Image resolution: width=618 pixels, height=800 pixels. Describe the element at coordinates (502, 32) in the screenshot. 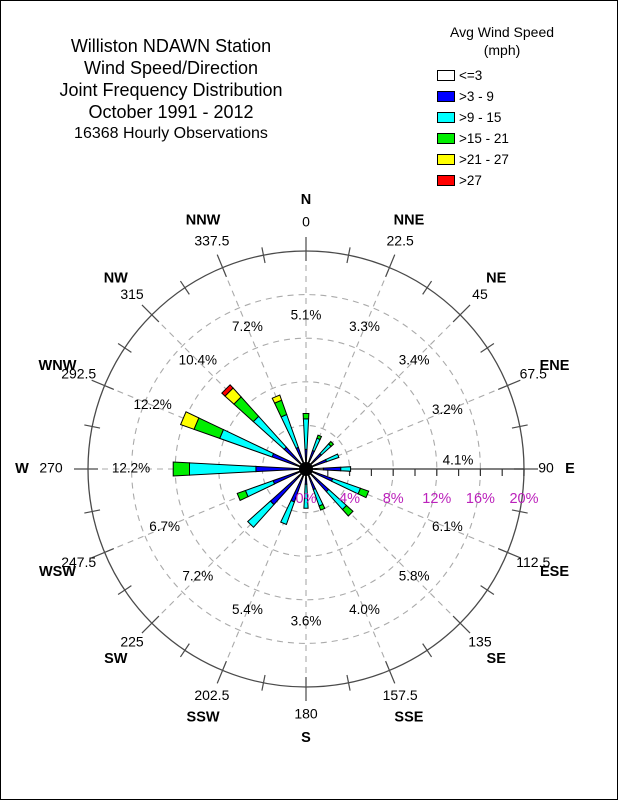

I see `legend-title: Avg Wind Speed` at that location.